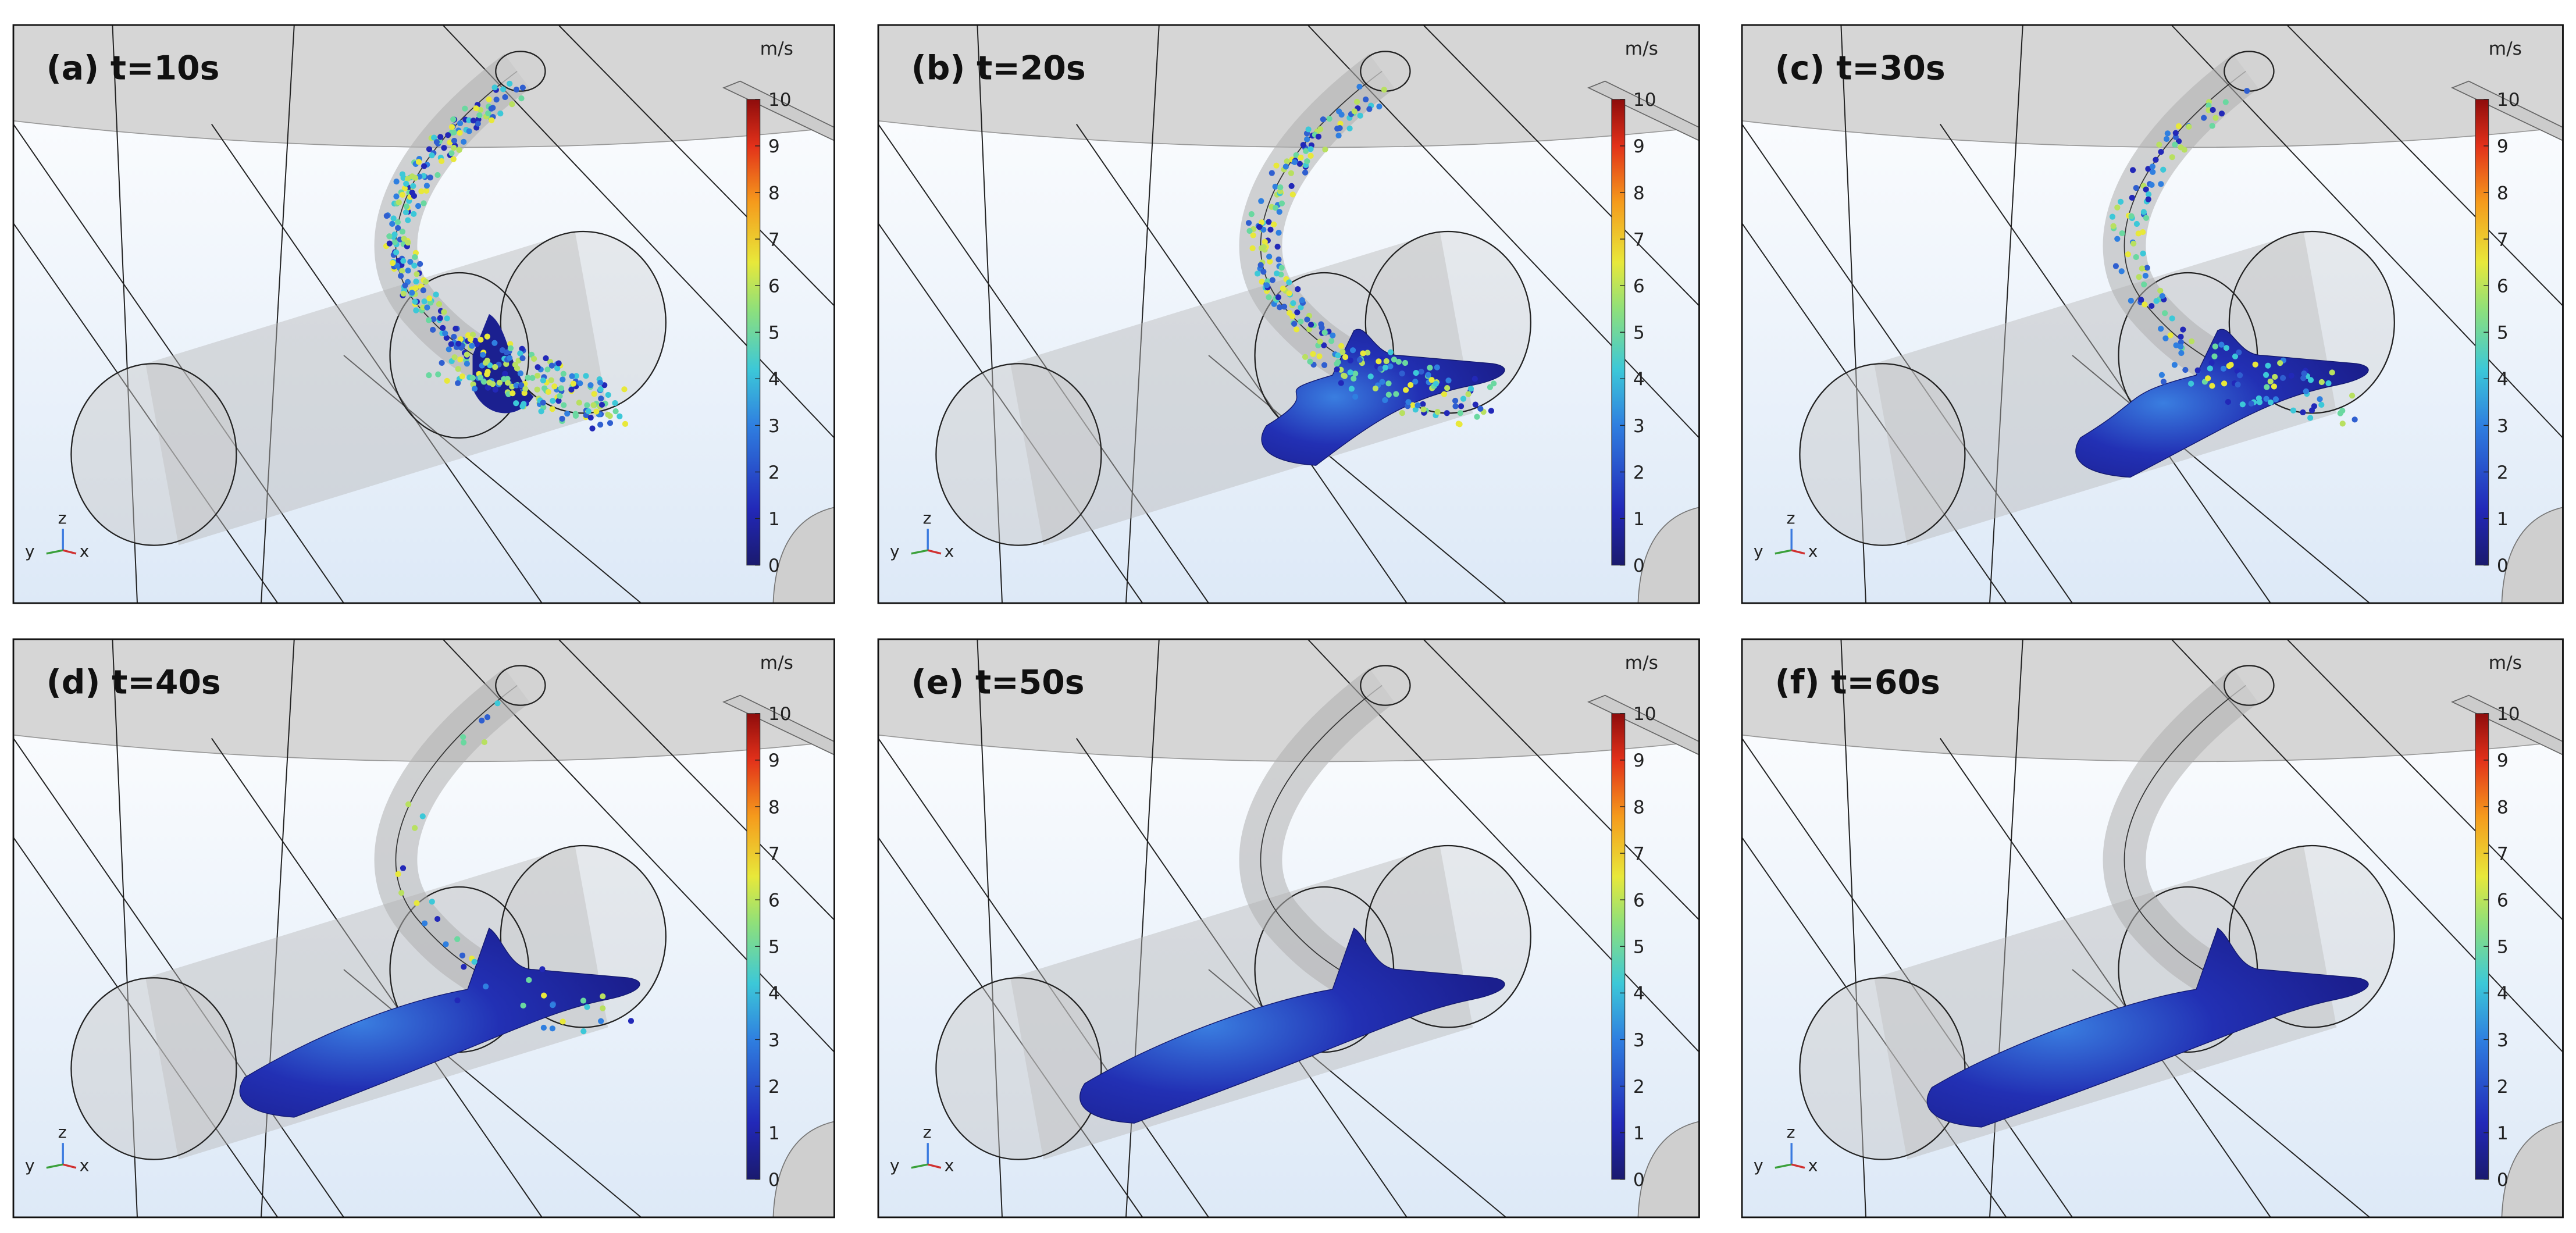 This screenshot has height=1233, width=2576. Describe the element at coordinates (2147, 1027) in the screenshot. I see `fluid-plume` at that location.